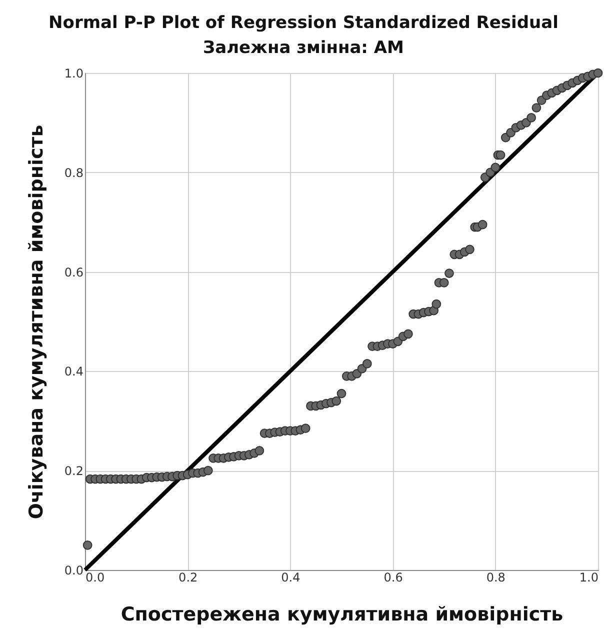 This screenshot has width=611, height=633. I want to click on y-tick-label: 0.2, so click(74, 471).